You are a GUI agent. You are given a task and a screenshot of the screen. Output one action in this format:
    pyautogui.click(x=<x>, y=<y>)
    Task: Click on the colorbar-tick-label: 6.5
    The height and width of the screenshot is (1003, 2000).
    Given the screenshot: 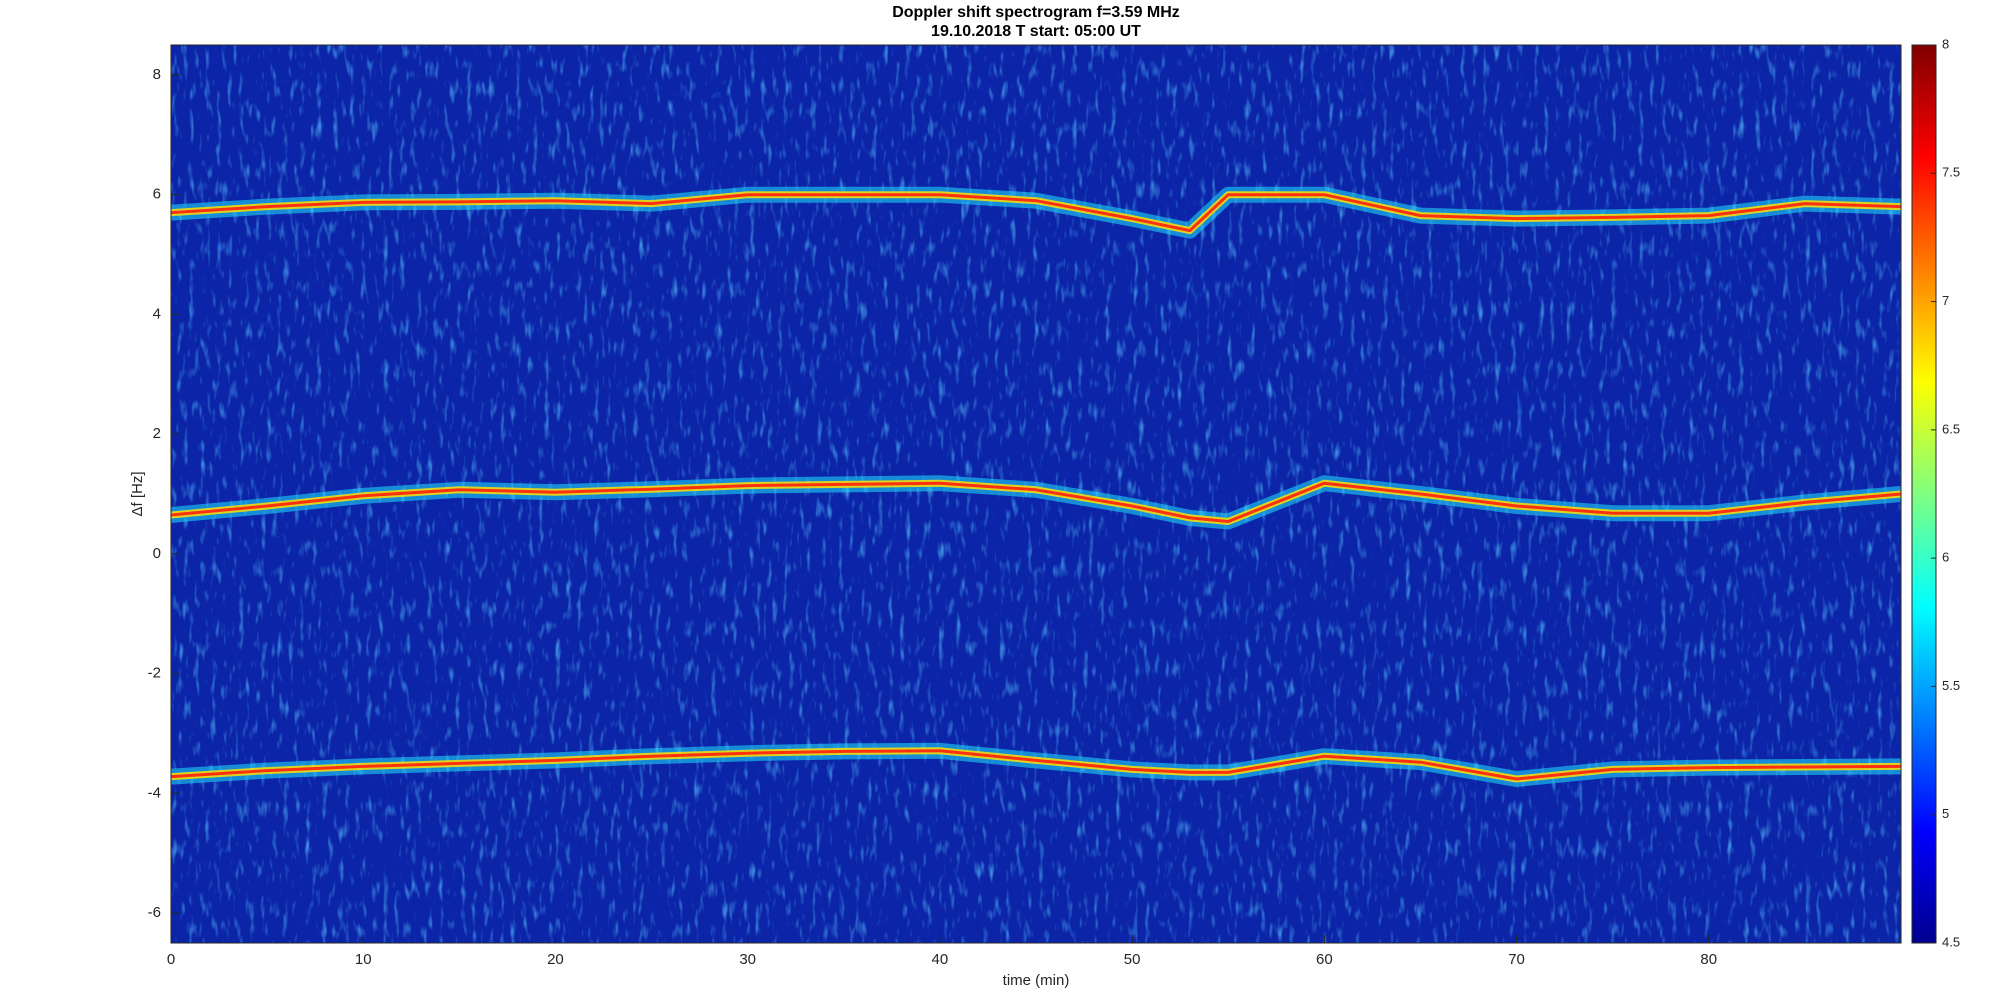 What is the action you would take?
    pyautogui.click(x=1951, y=428)
    